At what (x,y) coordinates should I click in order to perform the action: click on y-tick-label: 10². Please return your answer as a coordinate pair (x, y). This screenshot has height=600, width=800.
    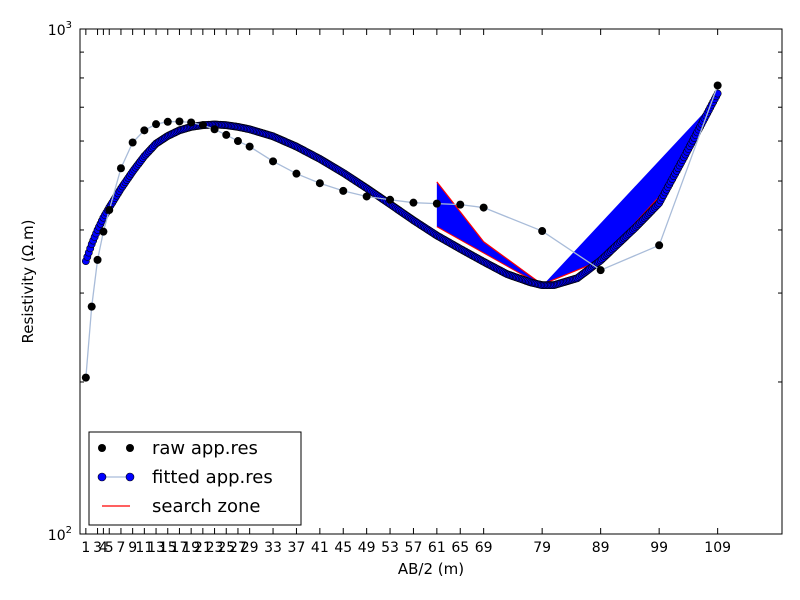
    Looking at the image, I should click on (60, 534).